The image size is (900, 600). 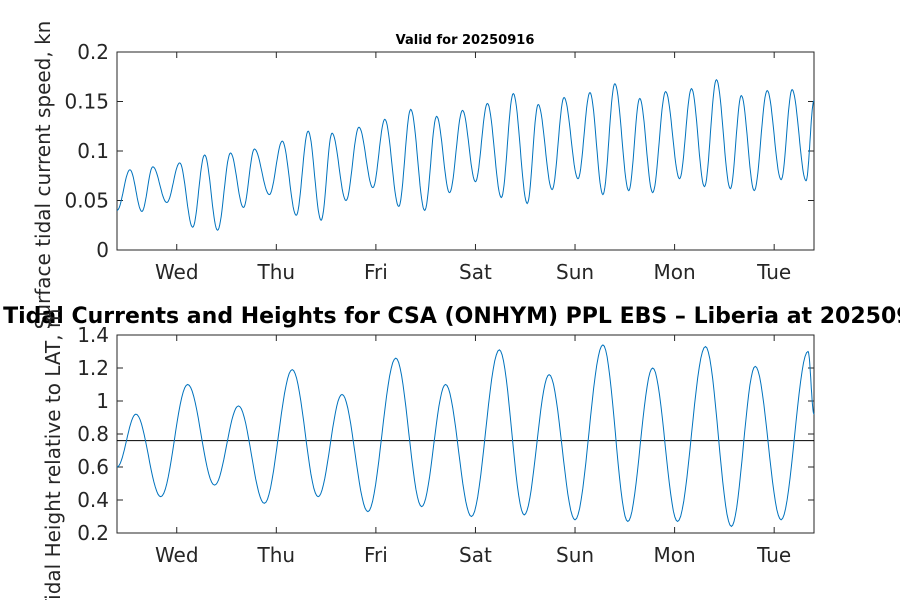 I want to click on y-tick-label: 0.8, so click(x=93, y=434).